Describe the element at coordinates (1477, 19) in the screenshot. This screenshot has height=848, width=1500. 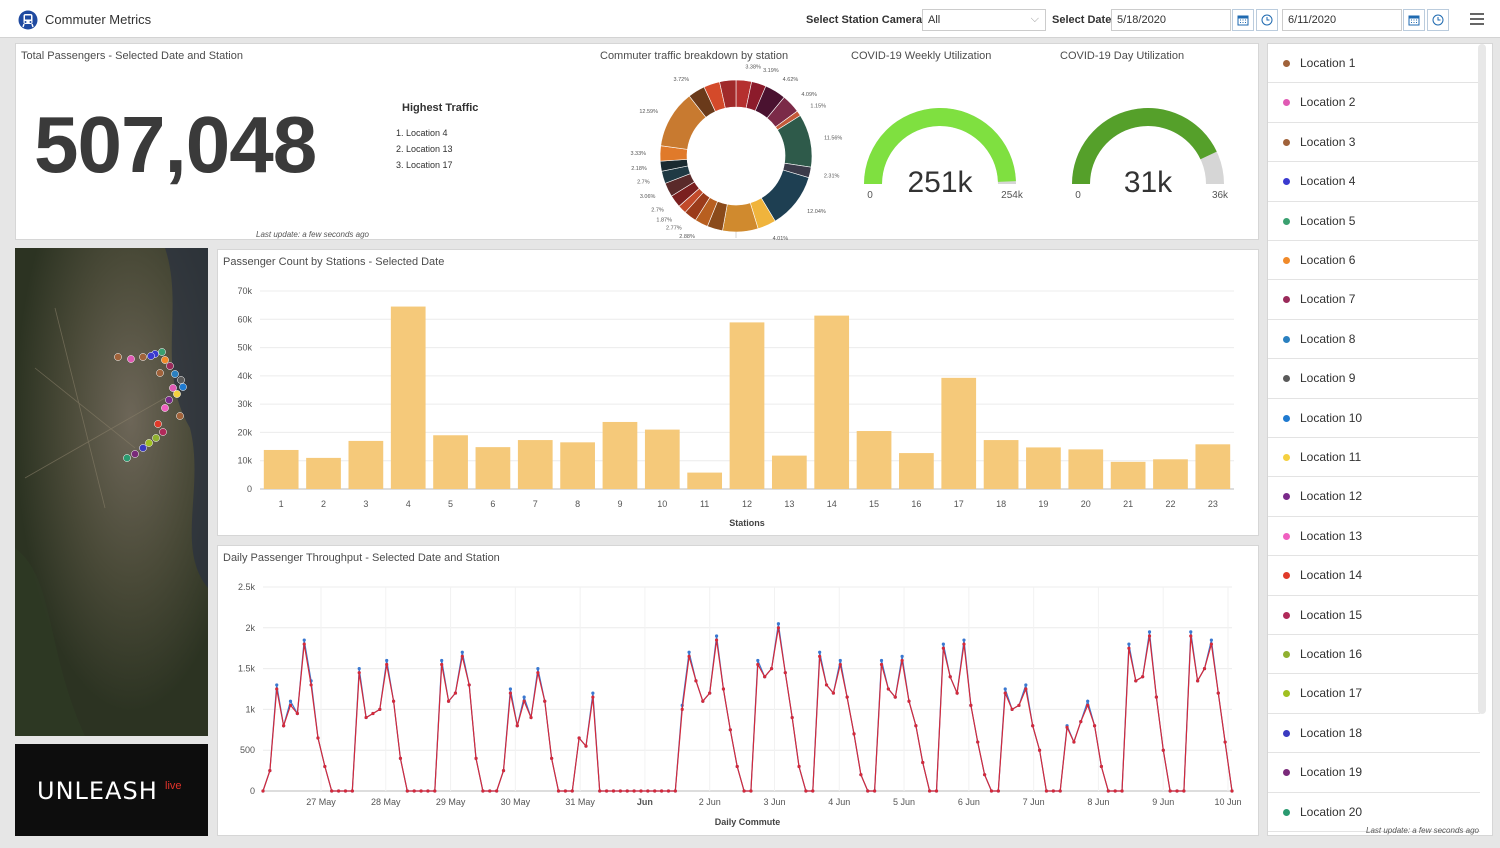
I see `hamburger-menu-icon` at that location.